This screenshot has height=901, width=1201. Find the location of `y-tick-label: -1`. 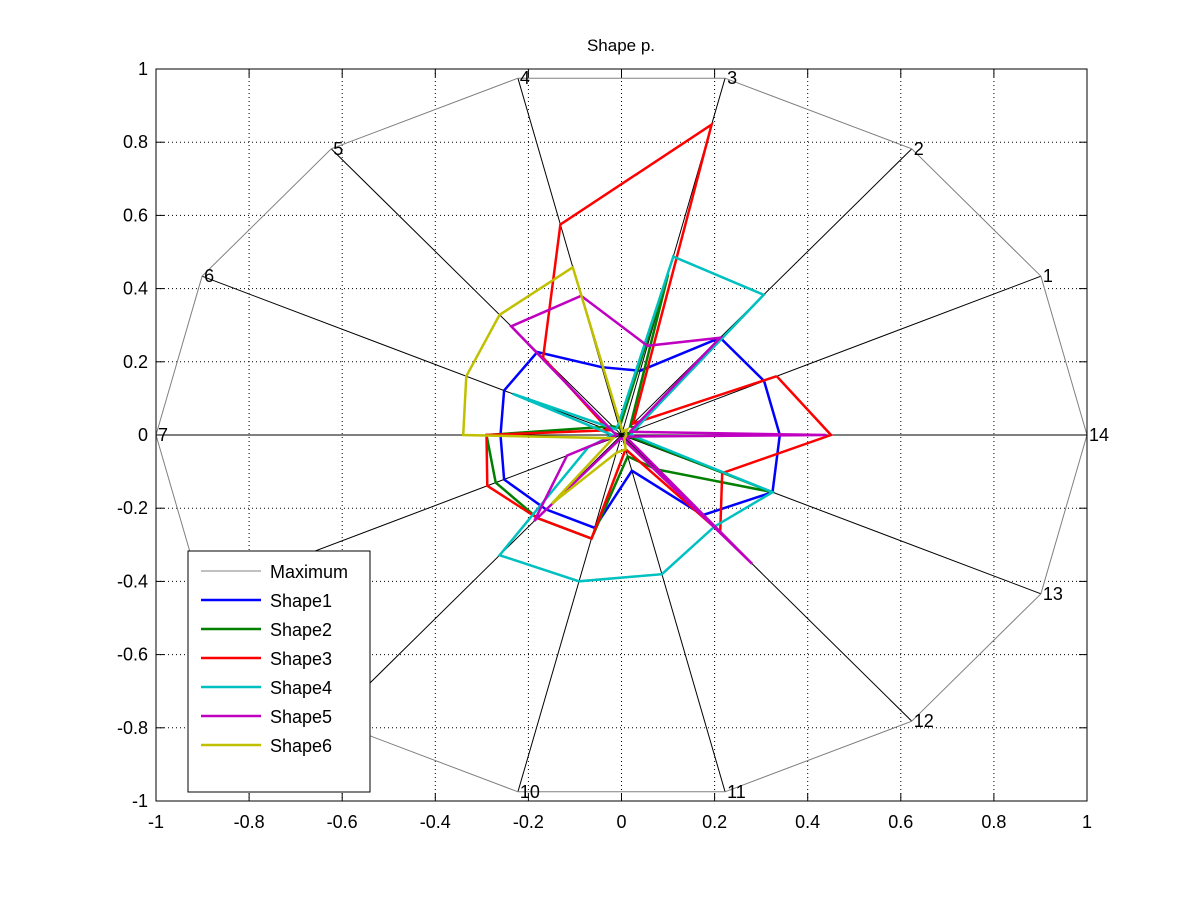

y-tick-label: -1 is located at coordinates (140, 801).